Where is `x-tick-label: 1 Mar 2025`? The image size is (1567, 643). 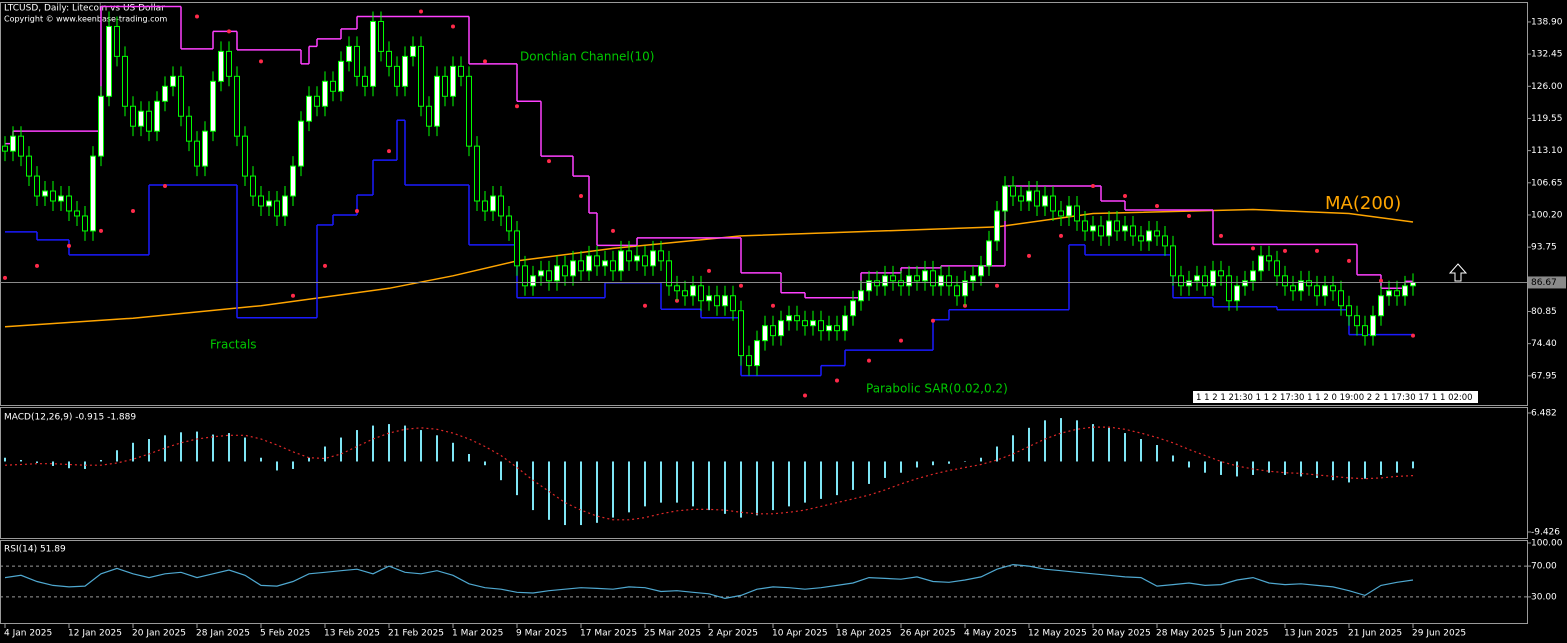 x-tick-label: 1 Mar 2025 is located at coordinates (477, 634).